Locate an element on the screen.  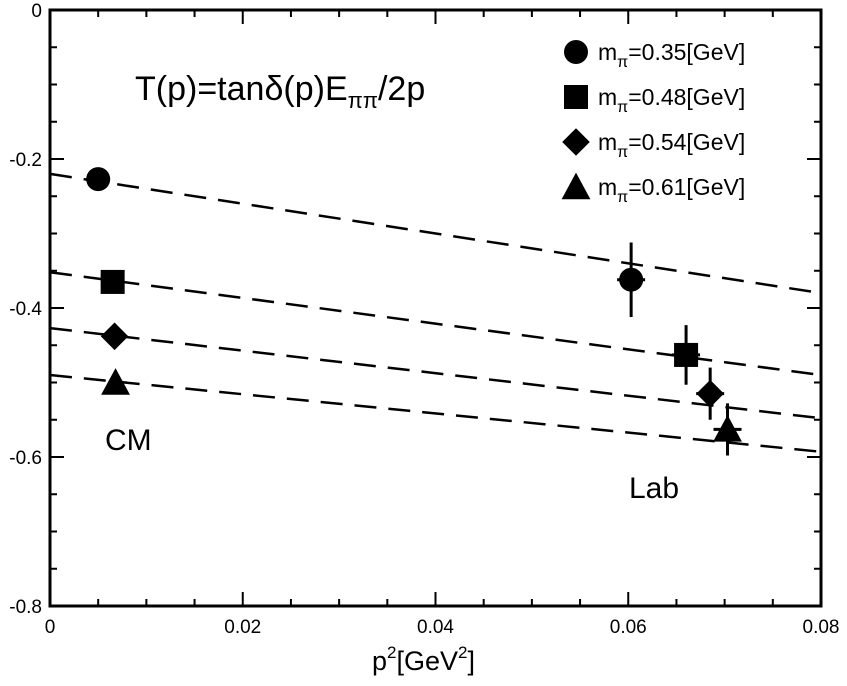
formula-annotation: T(p)=tanδ(p)Eππ/2p is located at coordinates (280, 91).